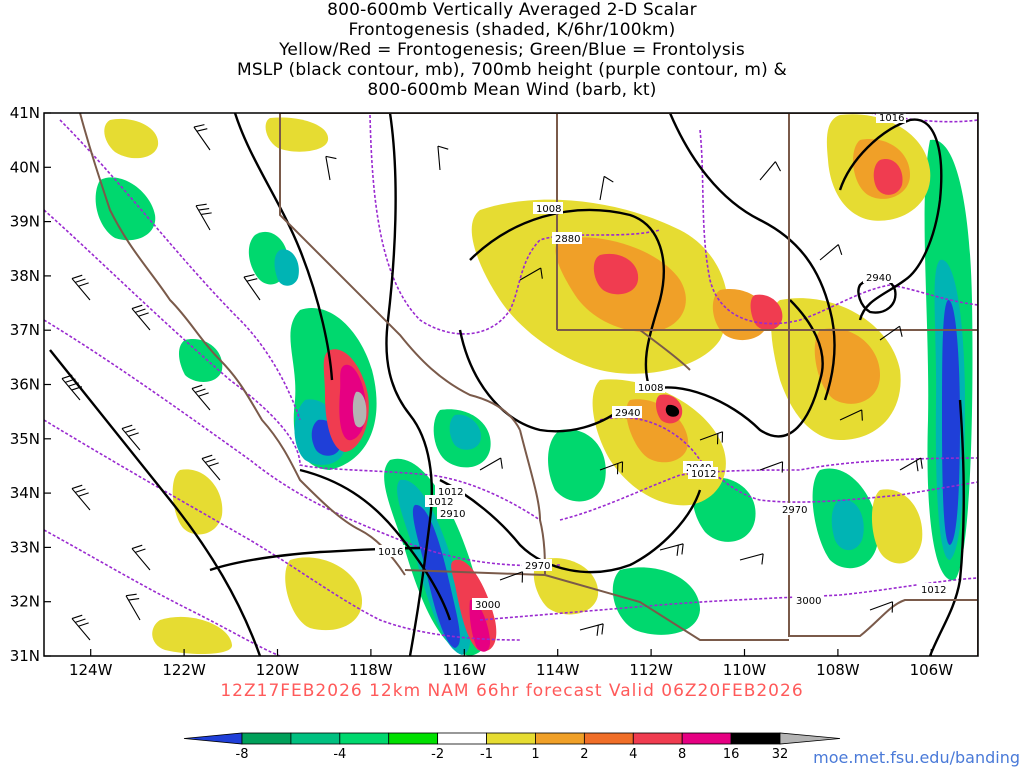 The height and width of the screenshot is (768, 1024). Describe the element at coordinates (278, 670) in the screenshot. I see `x-tick-label: 120W` at that location.